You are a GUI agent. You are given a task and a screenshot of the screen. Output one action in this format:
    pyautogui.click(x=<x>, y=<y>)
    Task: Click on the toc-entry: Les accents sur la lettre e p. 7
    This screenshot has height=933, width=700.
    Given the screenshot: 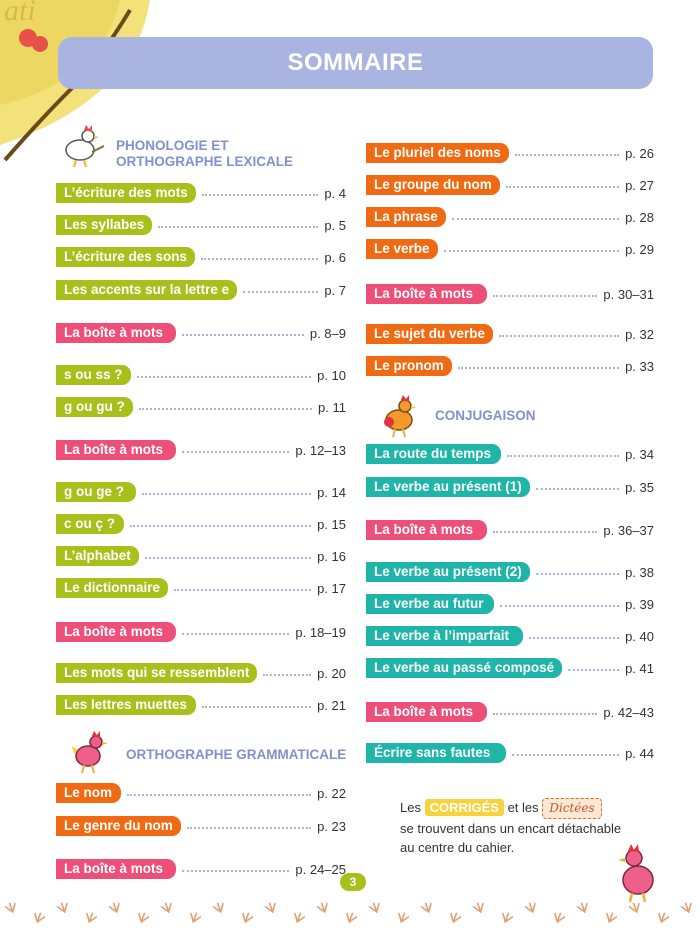 What is the action you would take?
    pyautogui.click(x=201, y=290)
    